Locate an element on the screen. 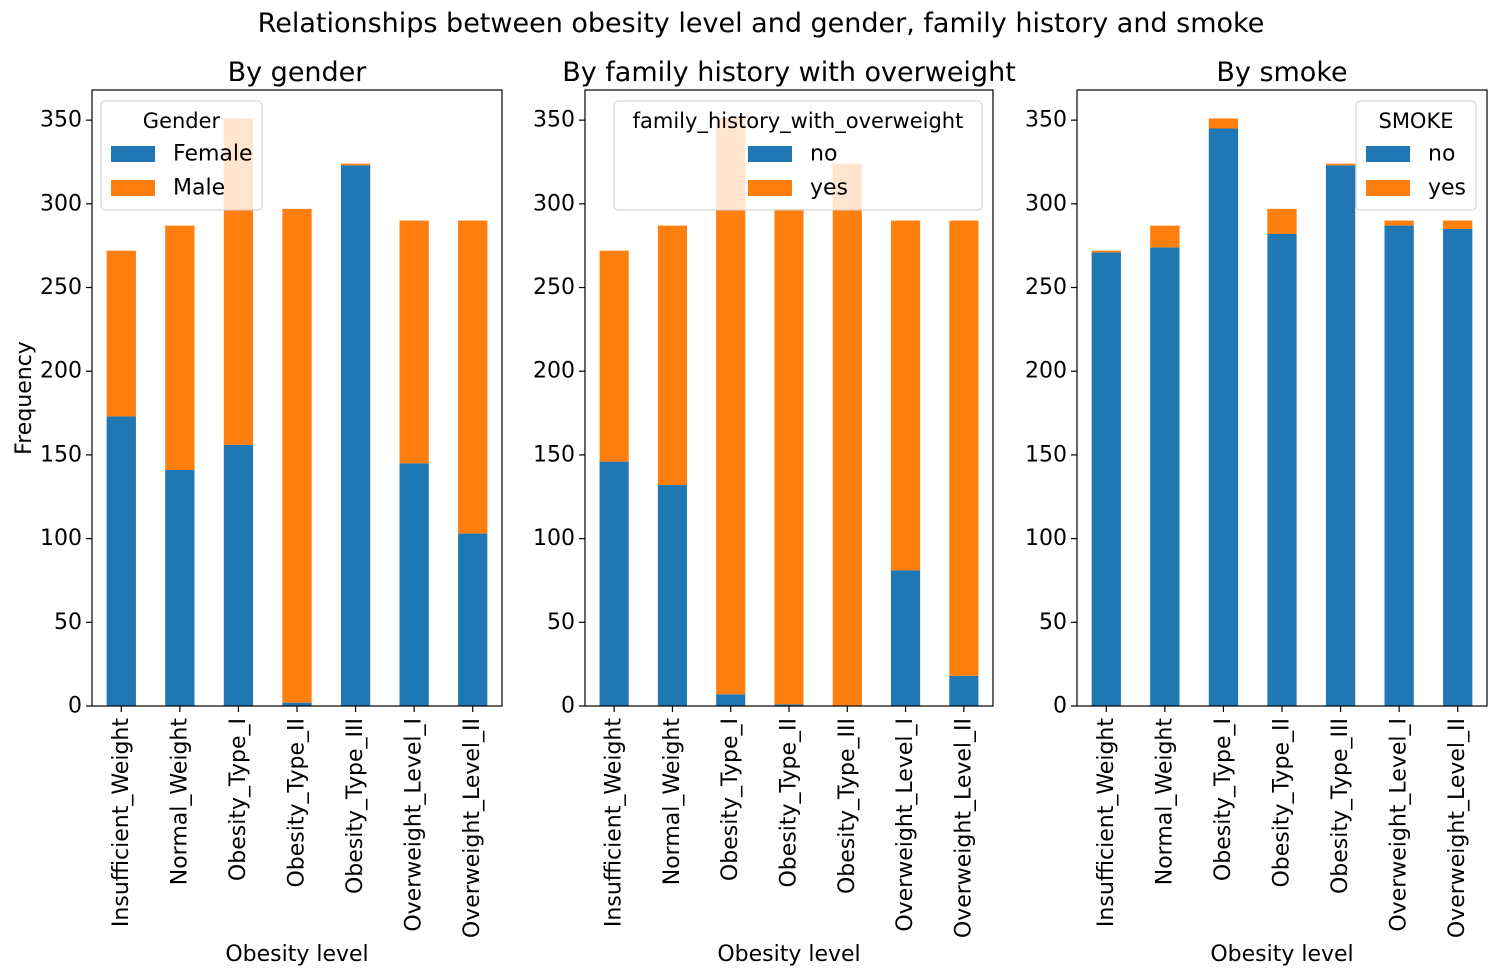 This screenshot has width=1495, height=976. bar-3-Obesity_Type_III-yes is located at coordinates (1340, 164).